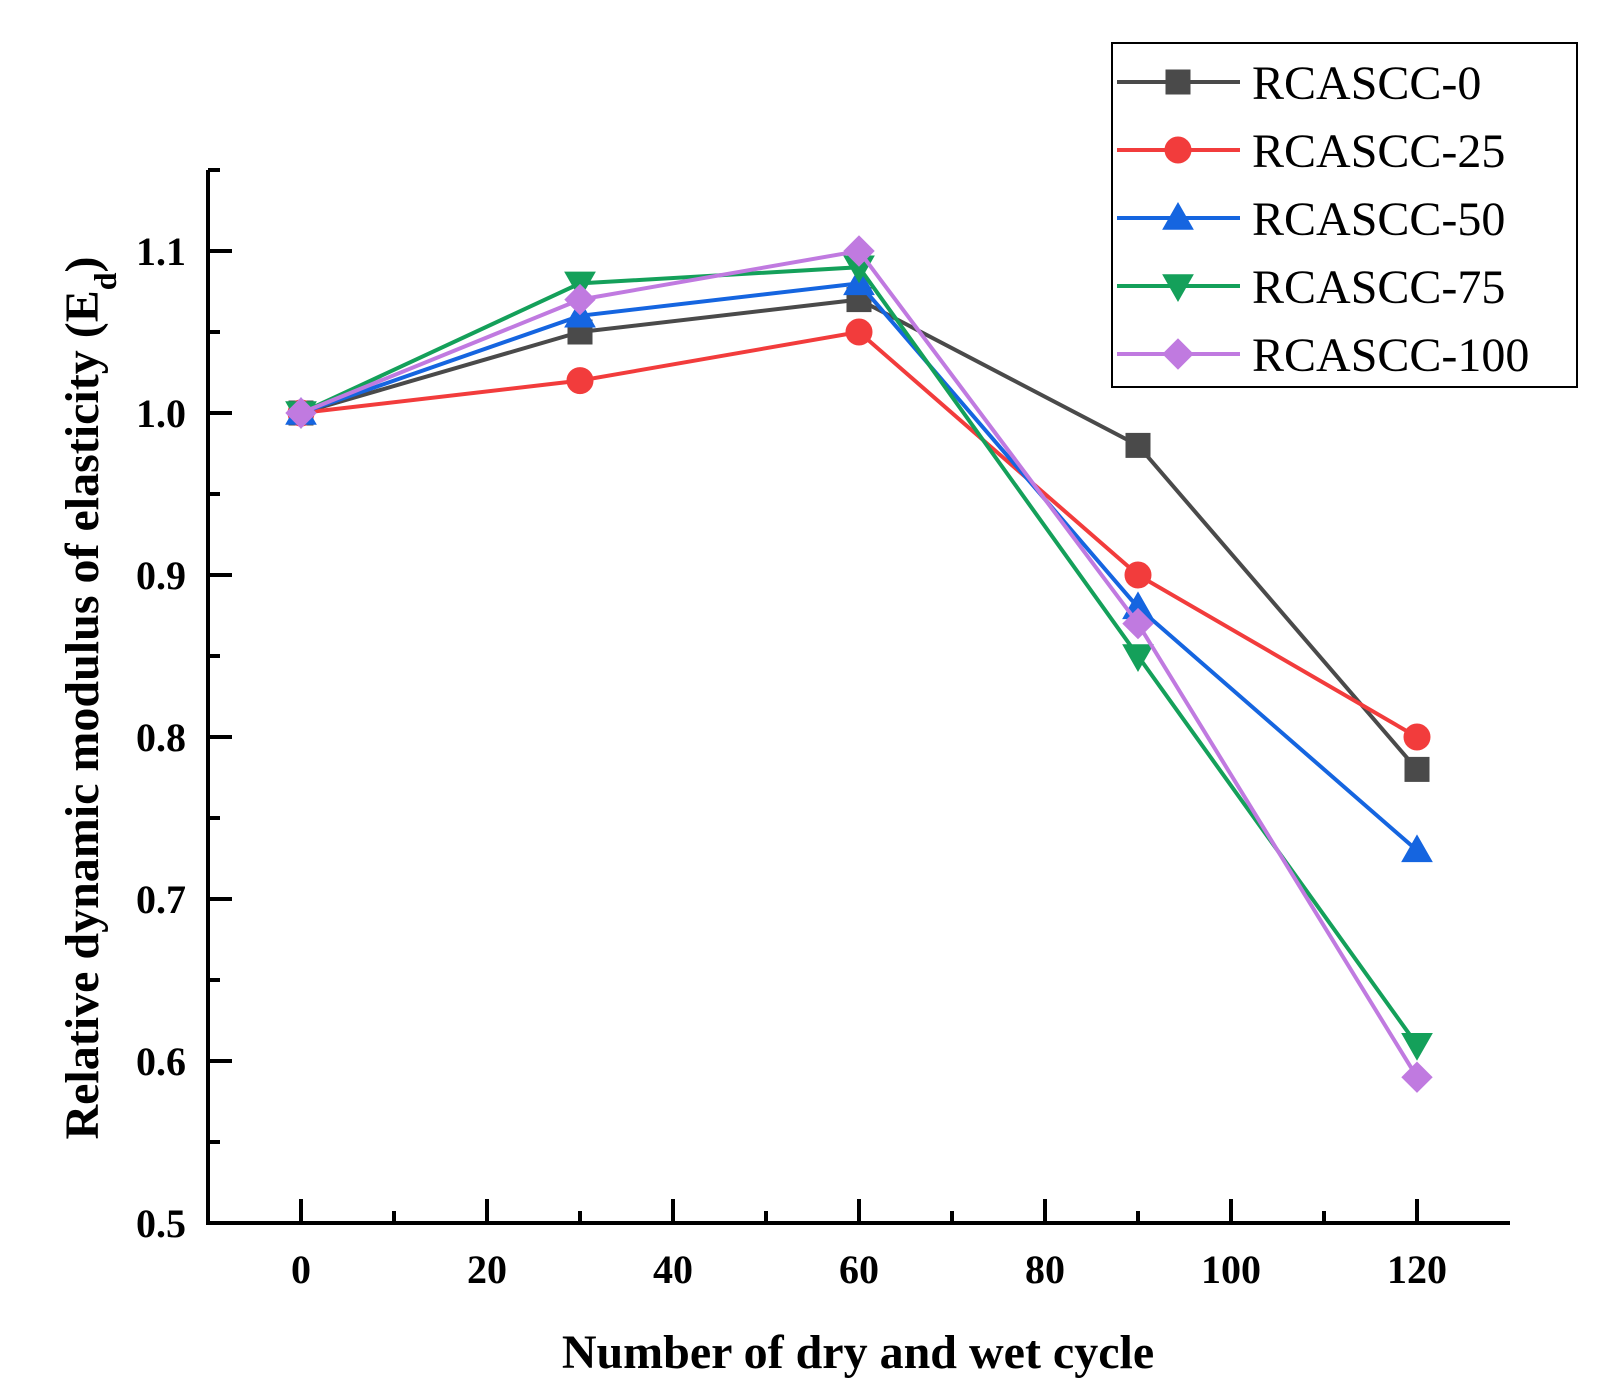  I want to click on legend-item: RCASCC-25, so click(1311, 151).